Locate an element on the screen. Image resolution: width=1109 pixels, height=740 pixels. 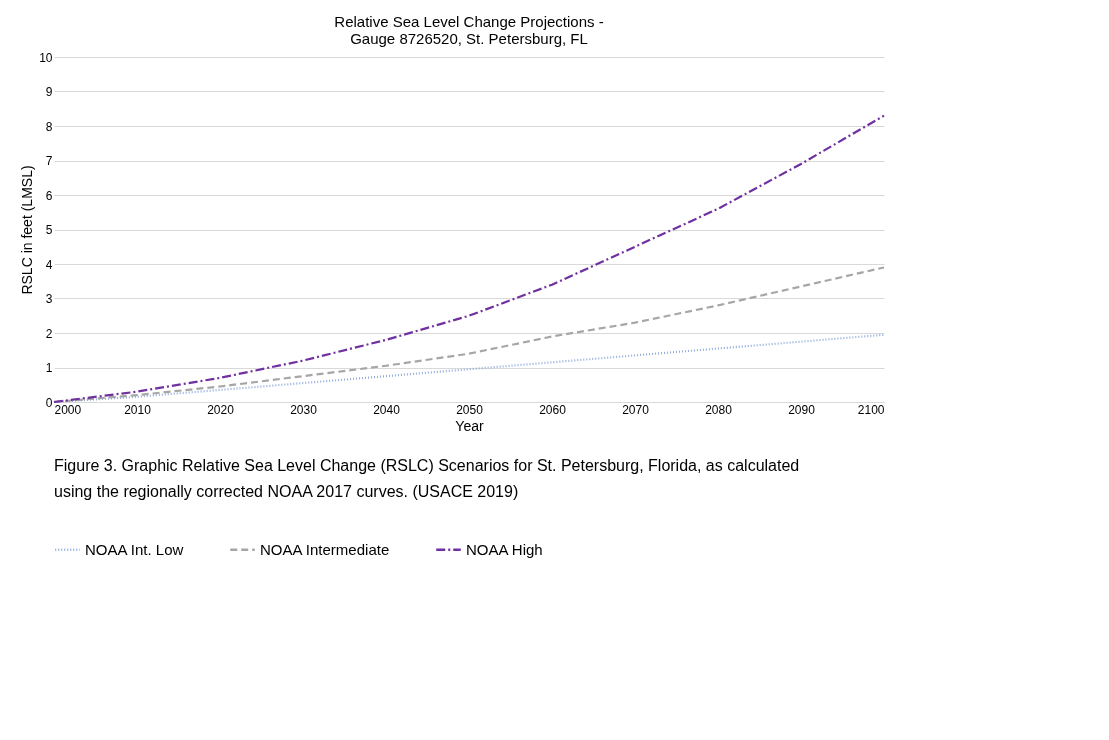
y-tick-label: 8 is located at coordinates (49, 126).